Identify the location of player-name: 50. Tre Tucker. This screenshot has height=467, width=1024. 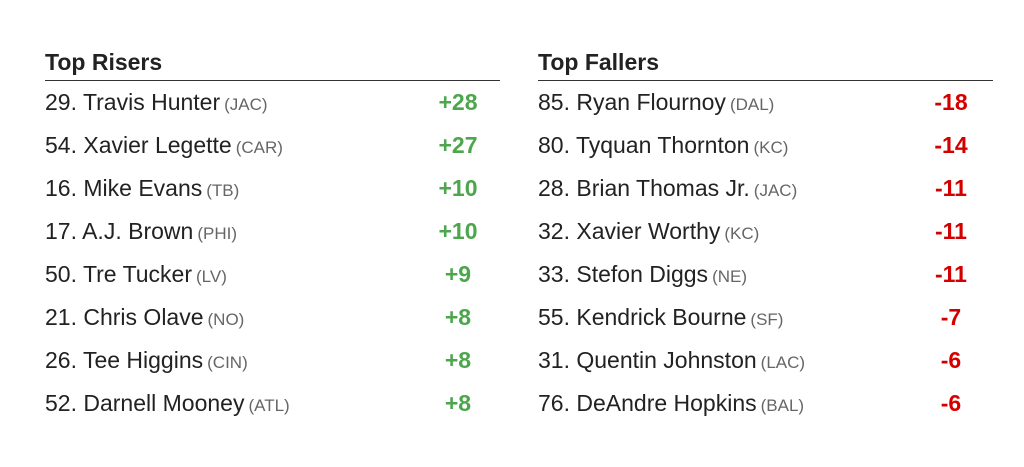
(119, 274).